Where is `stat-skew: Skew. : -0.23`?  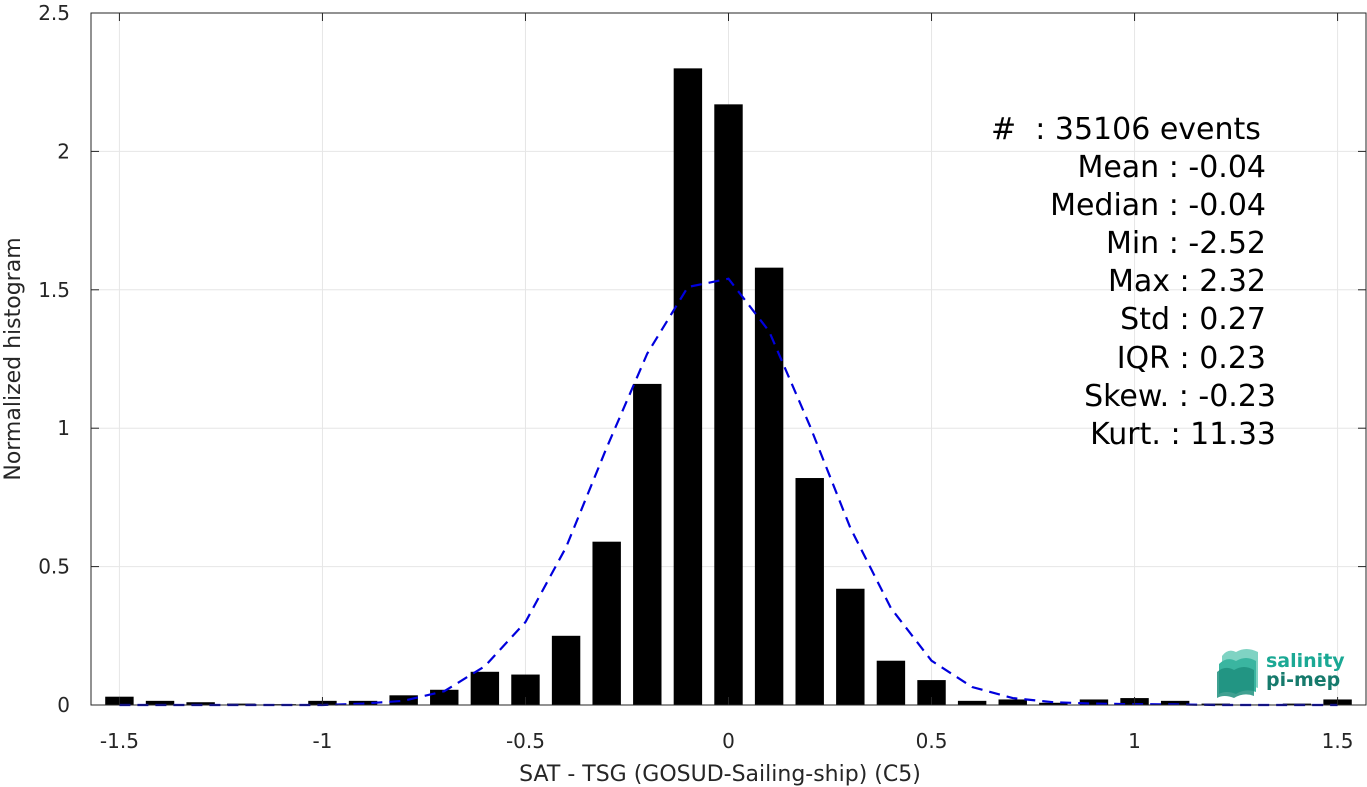 stat-skew: Skew. : -0.23 is located at coordinates (1180, 396).